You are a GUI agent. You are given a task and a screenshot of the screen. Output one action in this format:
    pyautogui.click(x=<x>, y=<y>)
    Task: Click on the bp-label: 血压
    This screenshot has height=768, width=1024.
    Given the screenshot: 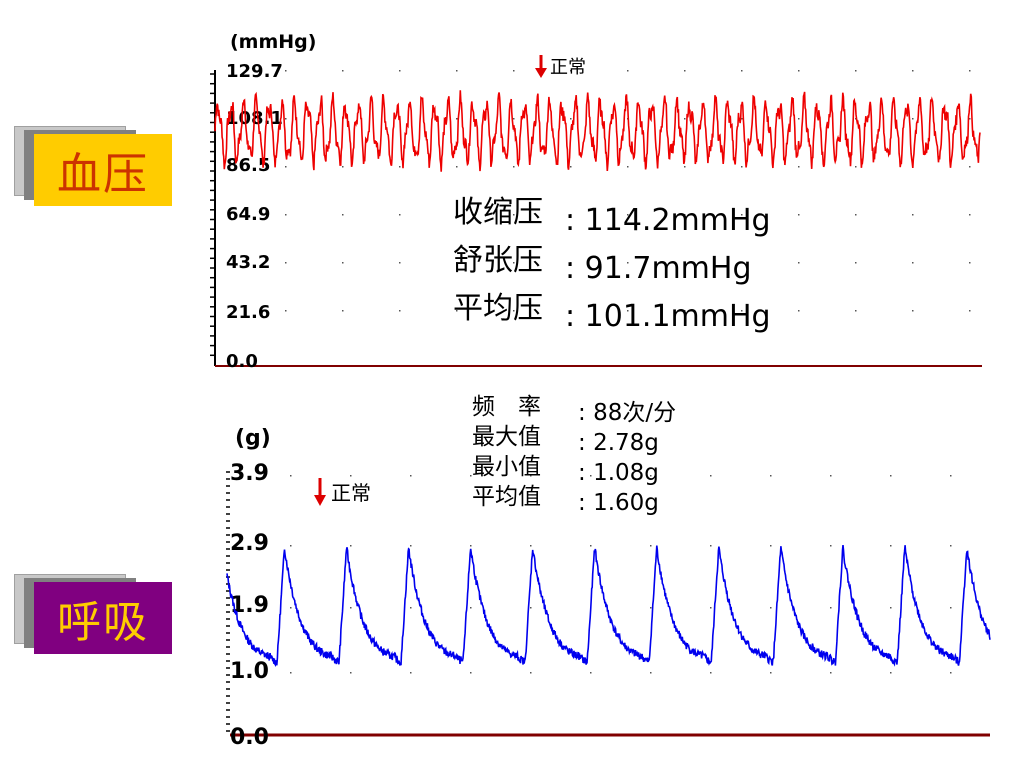 What is the action you would take?
    pyautogui.click(x=103, y=170)
    